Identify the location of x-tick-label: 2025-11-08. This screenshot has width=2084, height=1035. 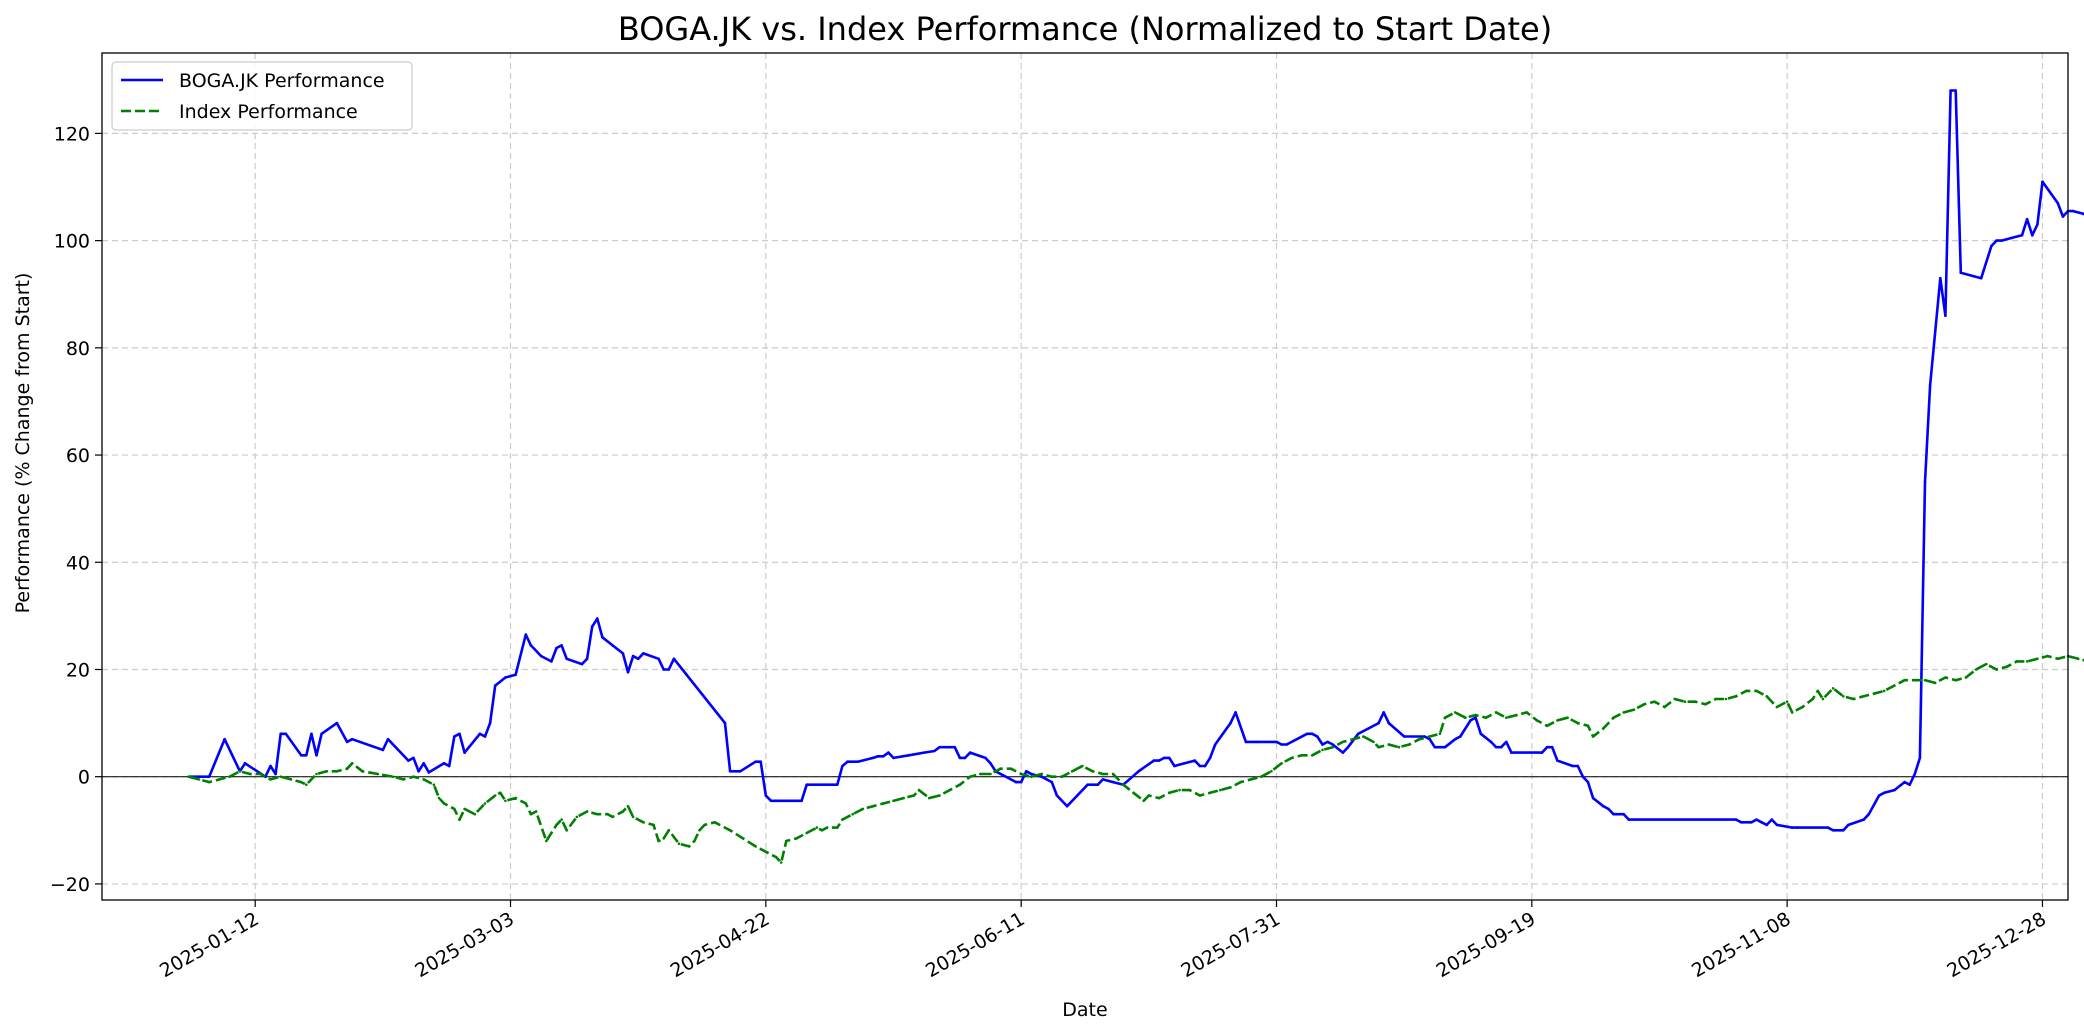
(1741, 945).